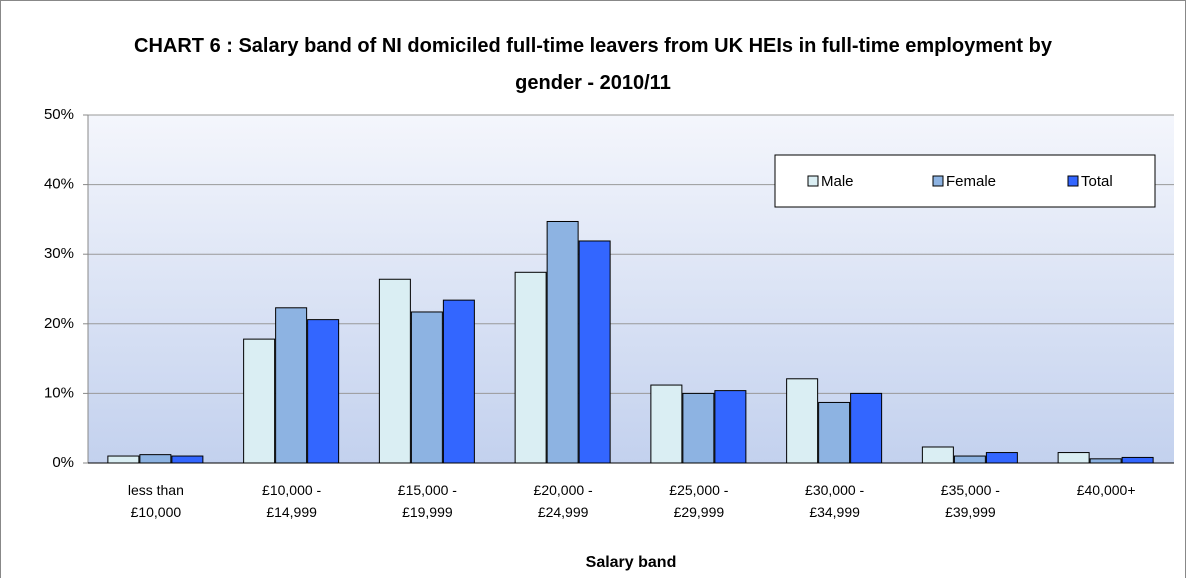 The image size is (1186, 578). What do you see at coordinates (835, 501) in the screenshot?
I see `x-tick-label: £30,000 - £34,999` at bounding box center [835, 501].